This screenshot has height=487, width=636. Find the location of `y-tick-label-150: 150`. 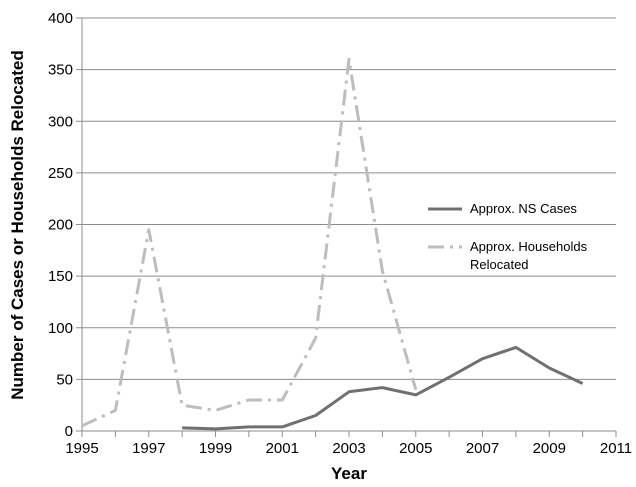

y-tick-label-150: 150 is located at coordinates (60, 276).